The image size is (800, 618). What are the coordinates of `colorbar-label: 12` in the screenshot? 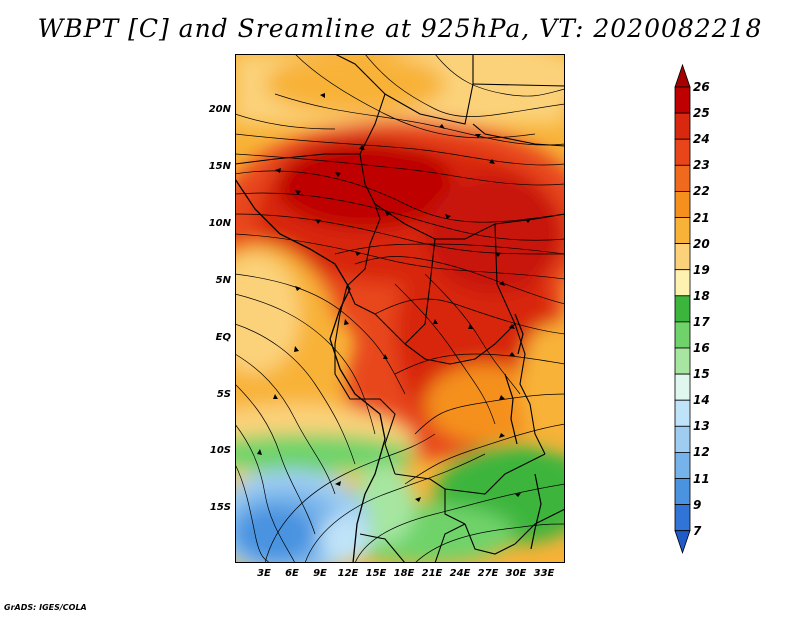 It's located at (701, 452).